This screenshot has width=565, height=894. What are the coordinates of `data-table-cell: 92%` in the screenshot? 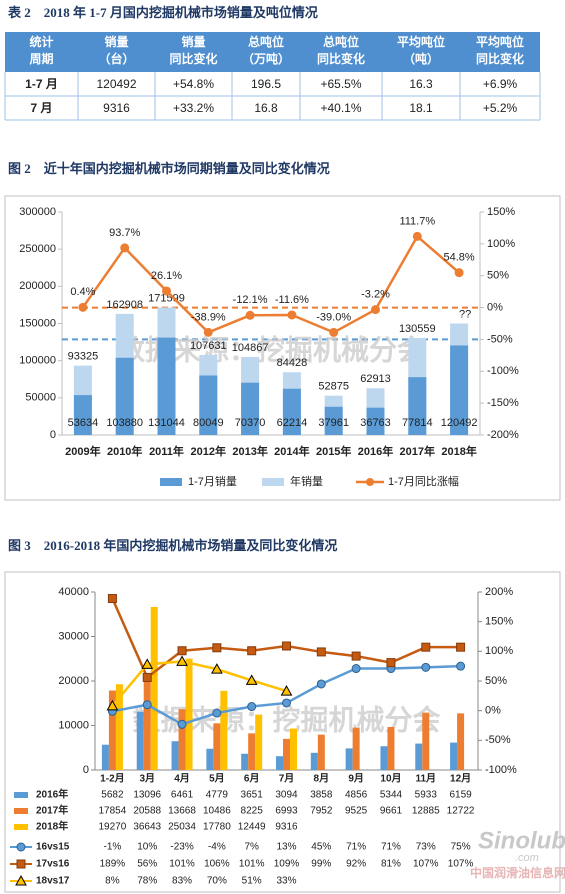 It's located at (356, 864).